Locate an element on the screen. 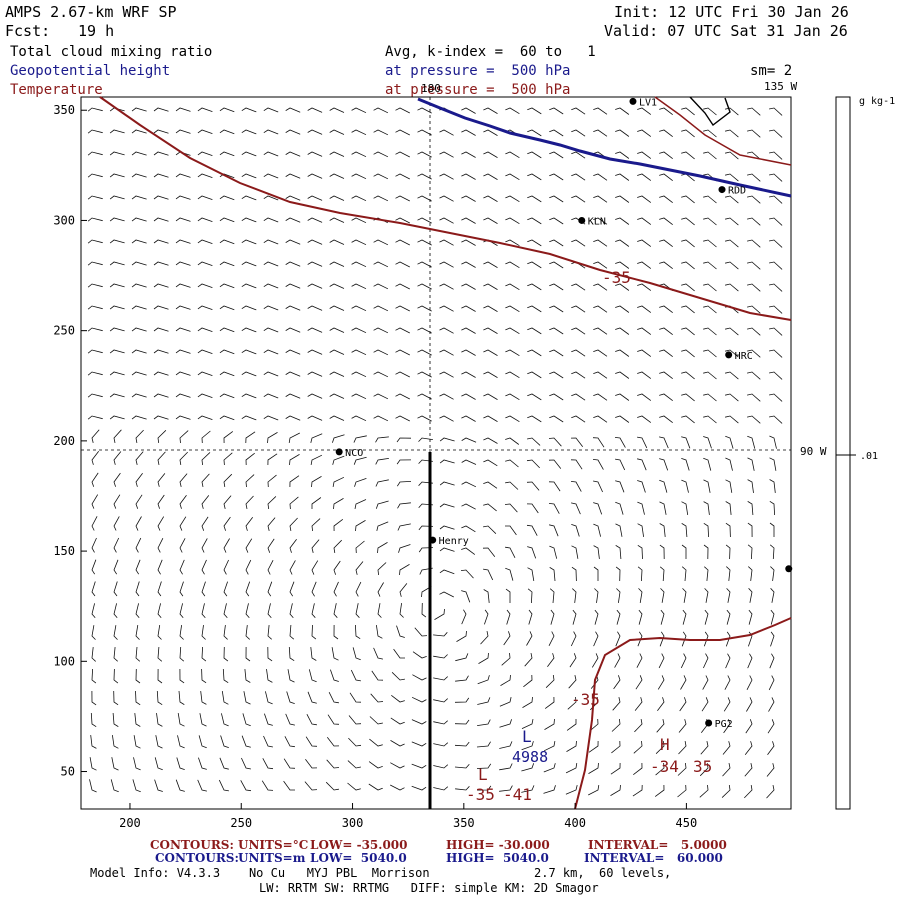  footer-hgt-units: UNITS=m is located at coordinates (272, 858).